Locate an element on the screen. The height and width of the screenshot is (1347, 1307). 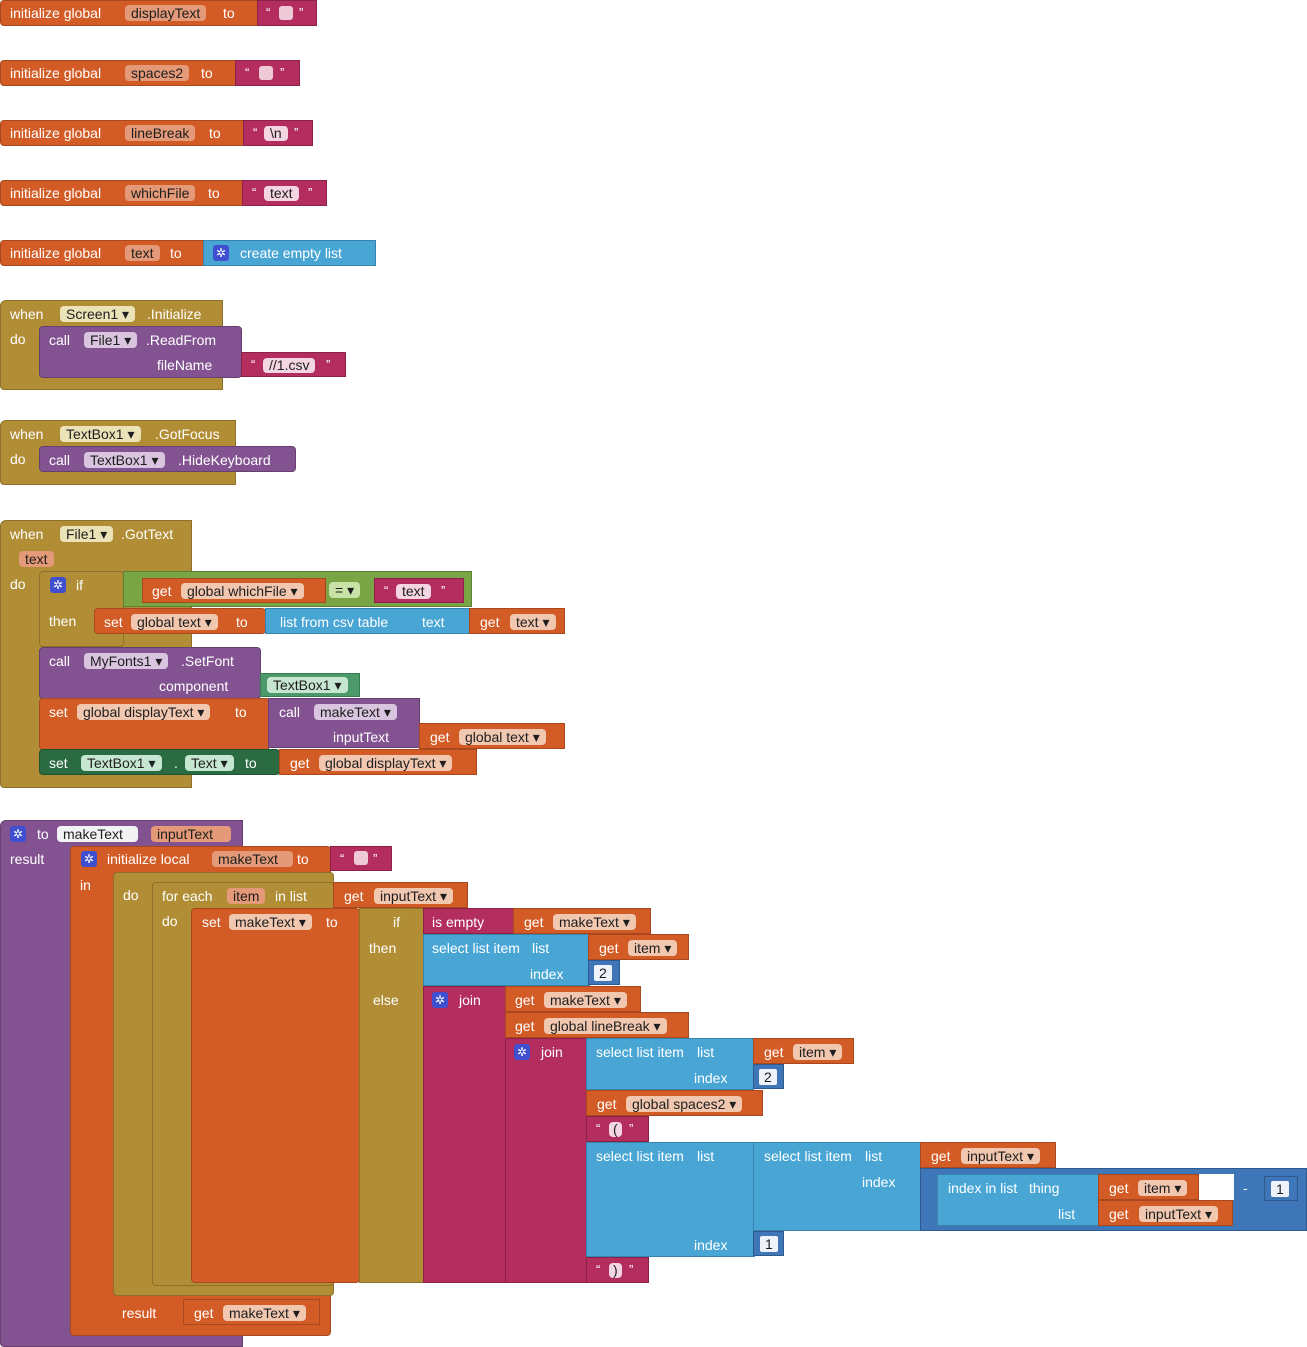
get-maketext-join: get makeText ▾ is located at coordinates (573, 999).